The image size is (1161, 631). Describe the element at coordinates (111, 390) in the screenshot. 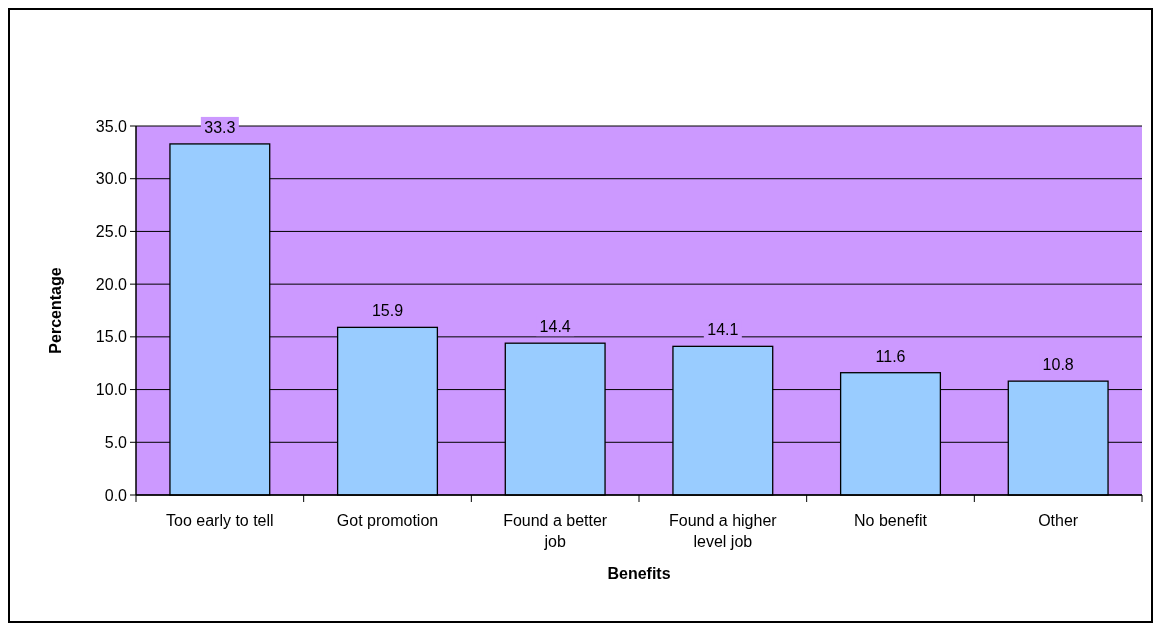

I see `y-tick-label: 10.0` at that location.